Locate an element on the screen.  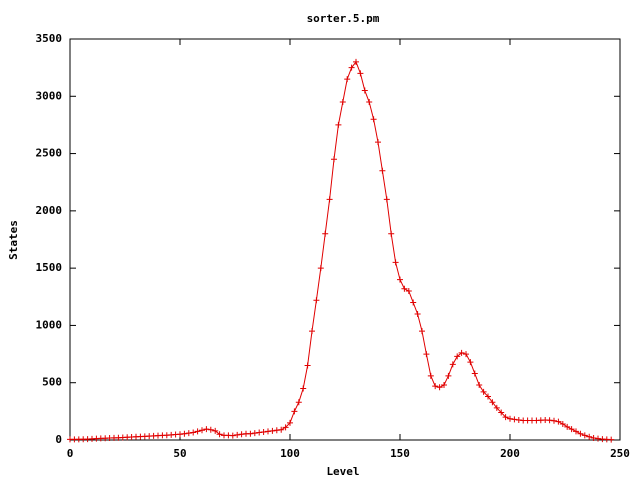
x-tick-label: 150 is located at coordinates (400, 453).